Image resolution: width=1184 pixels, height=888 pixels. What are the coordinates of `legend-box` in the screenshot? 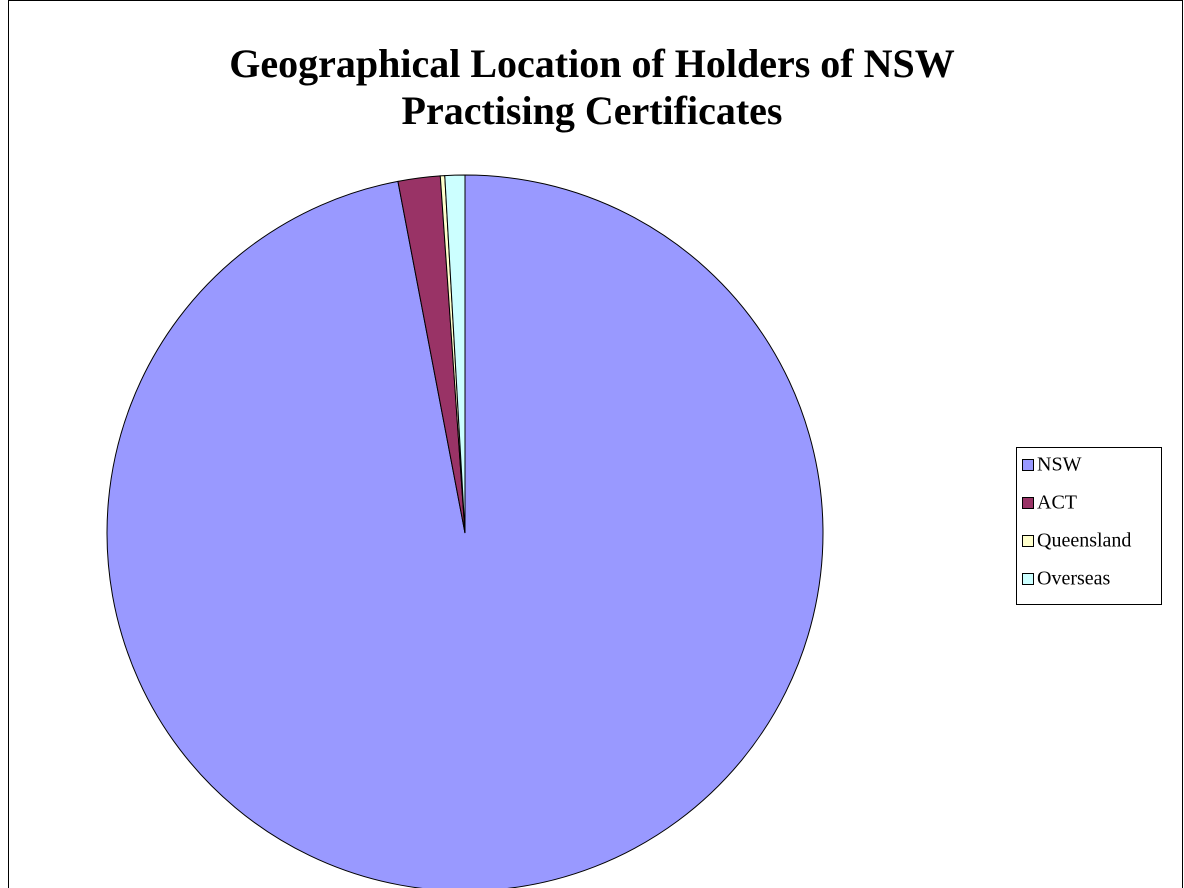 It's located at (1089, 526).